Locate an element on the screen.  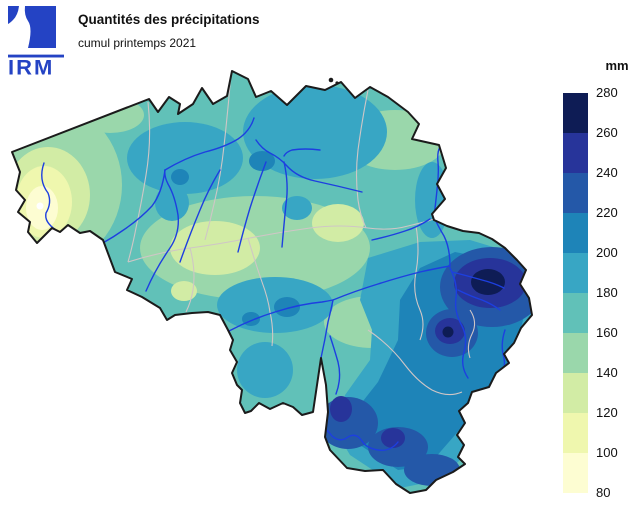
legend-tick: 180 is located at coordinates (607, 292).